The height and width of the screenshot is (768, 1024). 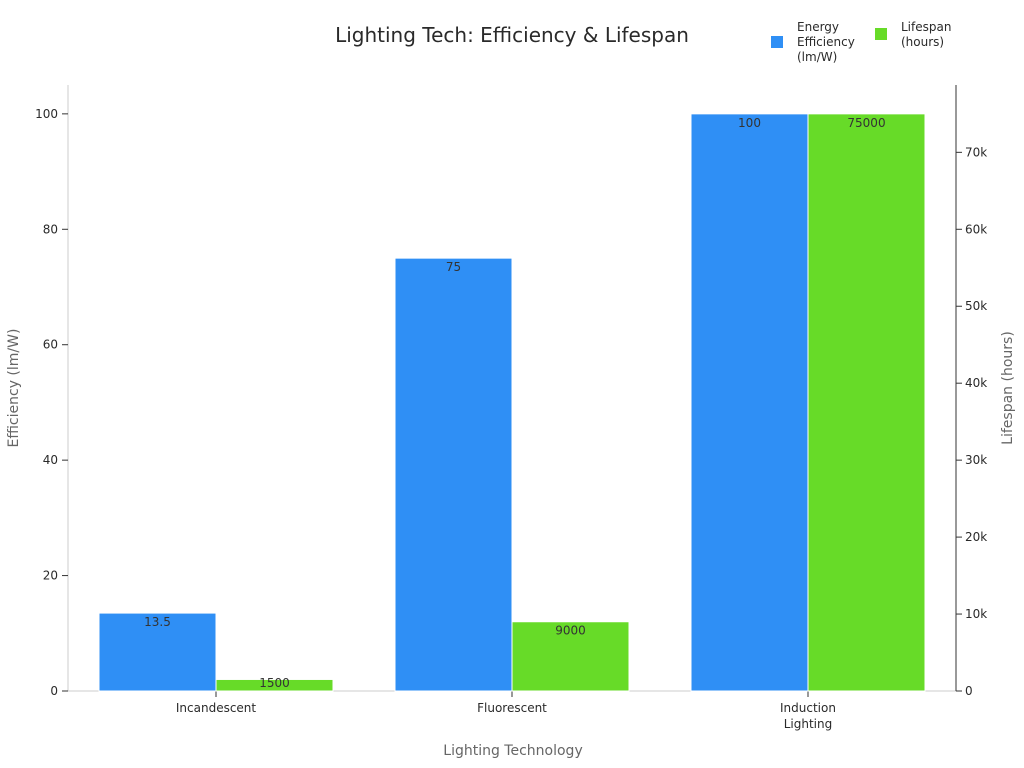 What do you see at coordinates (157, 622) in the screenshot?
I see `bar-data-label: 13.5` at bounding box center [157, 622].